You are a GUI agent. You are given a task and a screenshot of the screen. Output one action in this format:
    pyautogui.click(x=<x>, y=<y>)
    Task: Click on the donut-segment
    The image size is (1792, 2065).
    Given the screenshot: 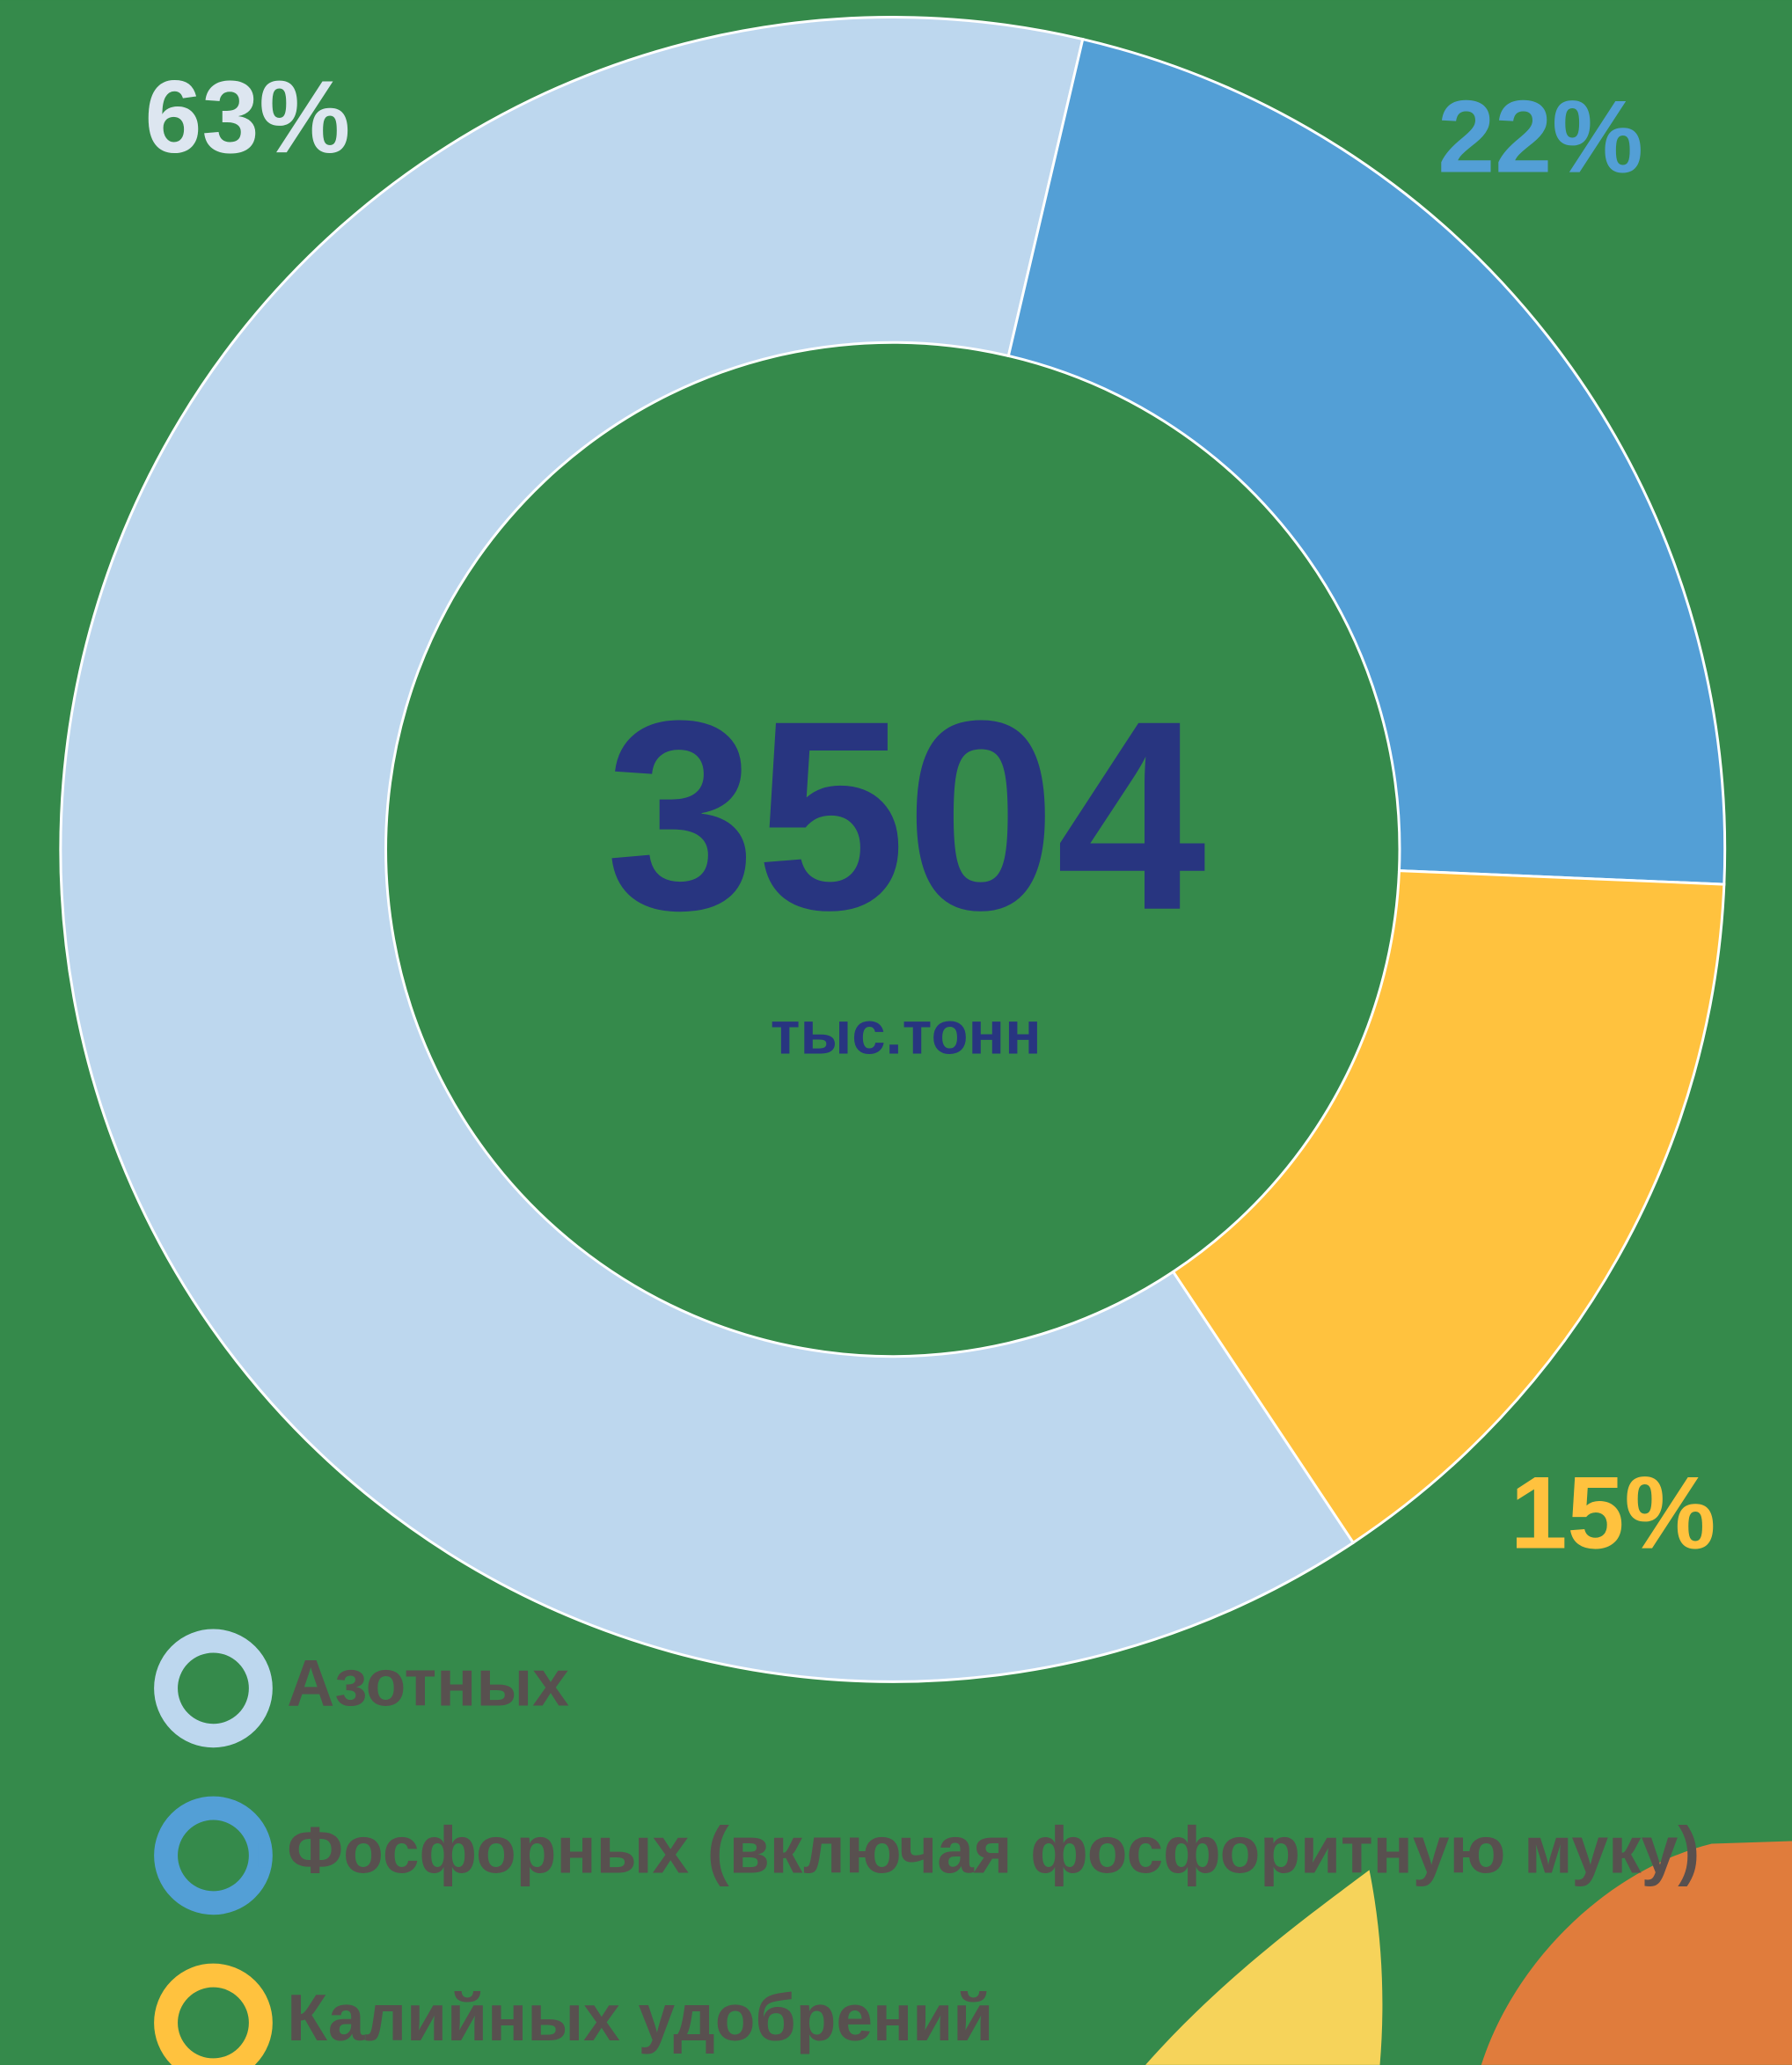 What is the action you would take?
    pyautogui.click(x=1448, y=1207)
    